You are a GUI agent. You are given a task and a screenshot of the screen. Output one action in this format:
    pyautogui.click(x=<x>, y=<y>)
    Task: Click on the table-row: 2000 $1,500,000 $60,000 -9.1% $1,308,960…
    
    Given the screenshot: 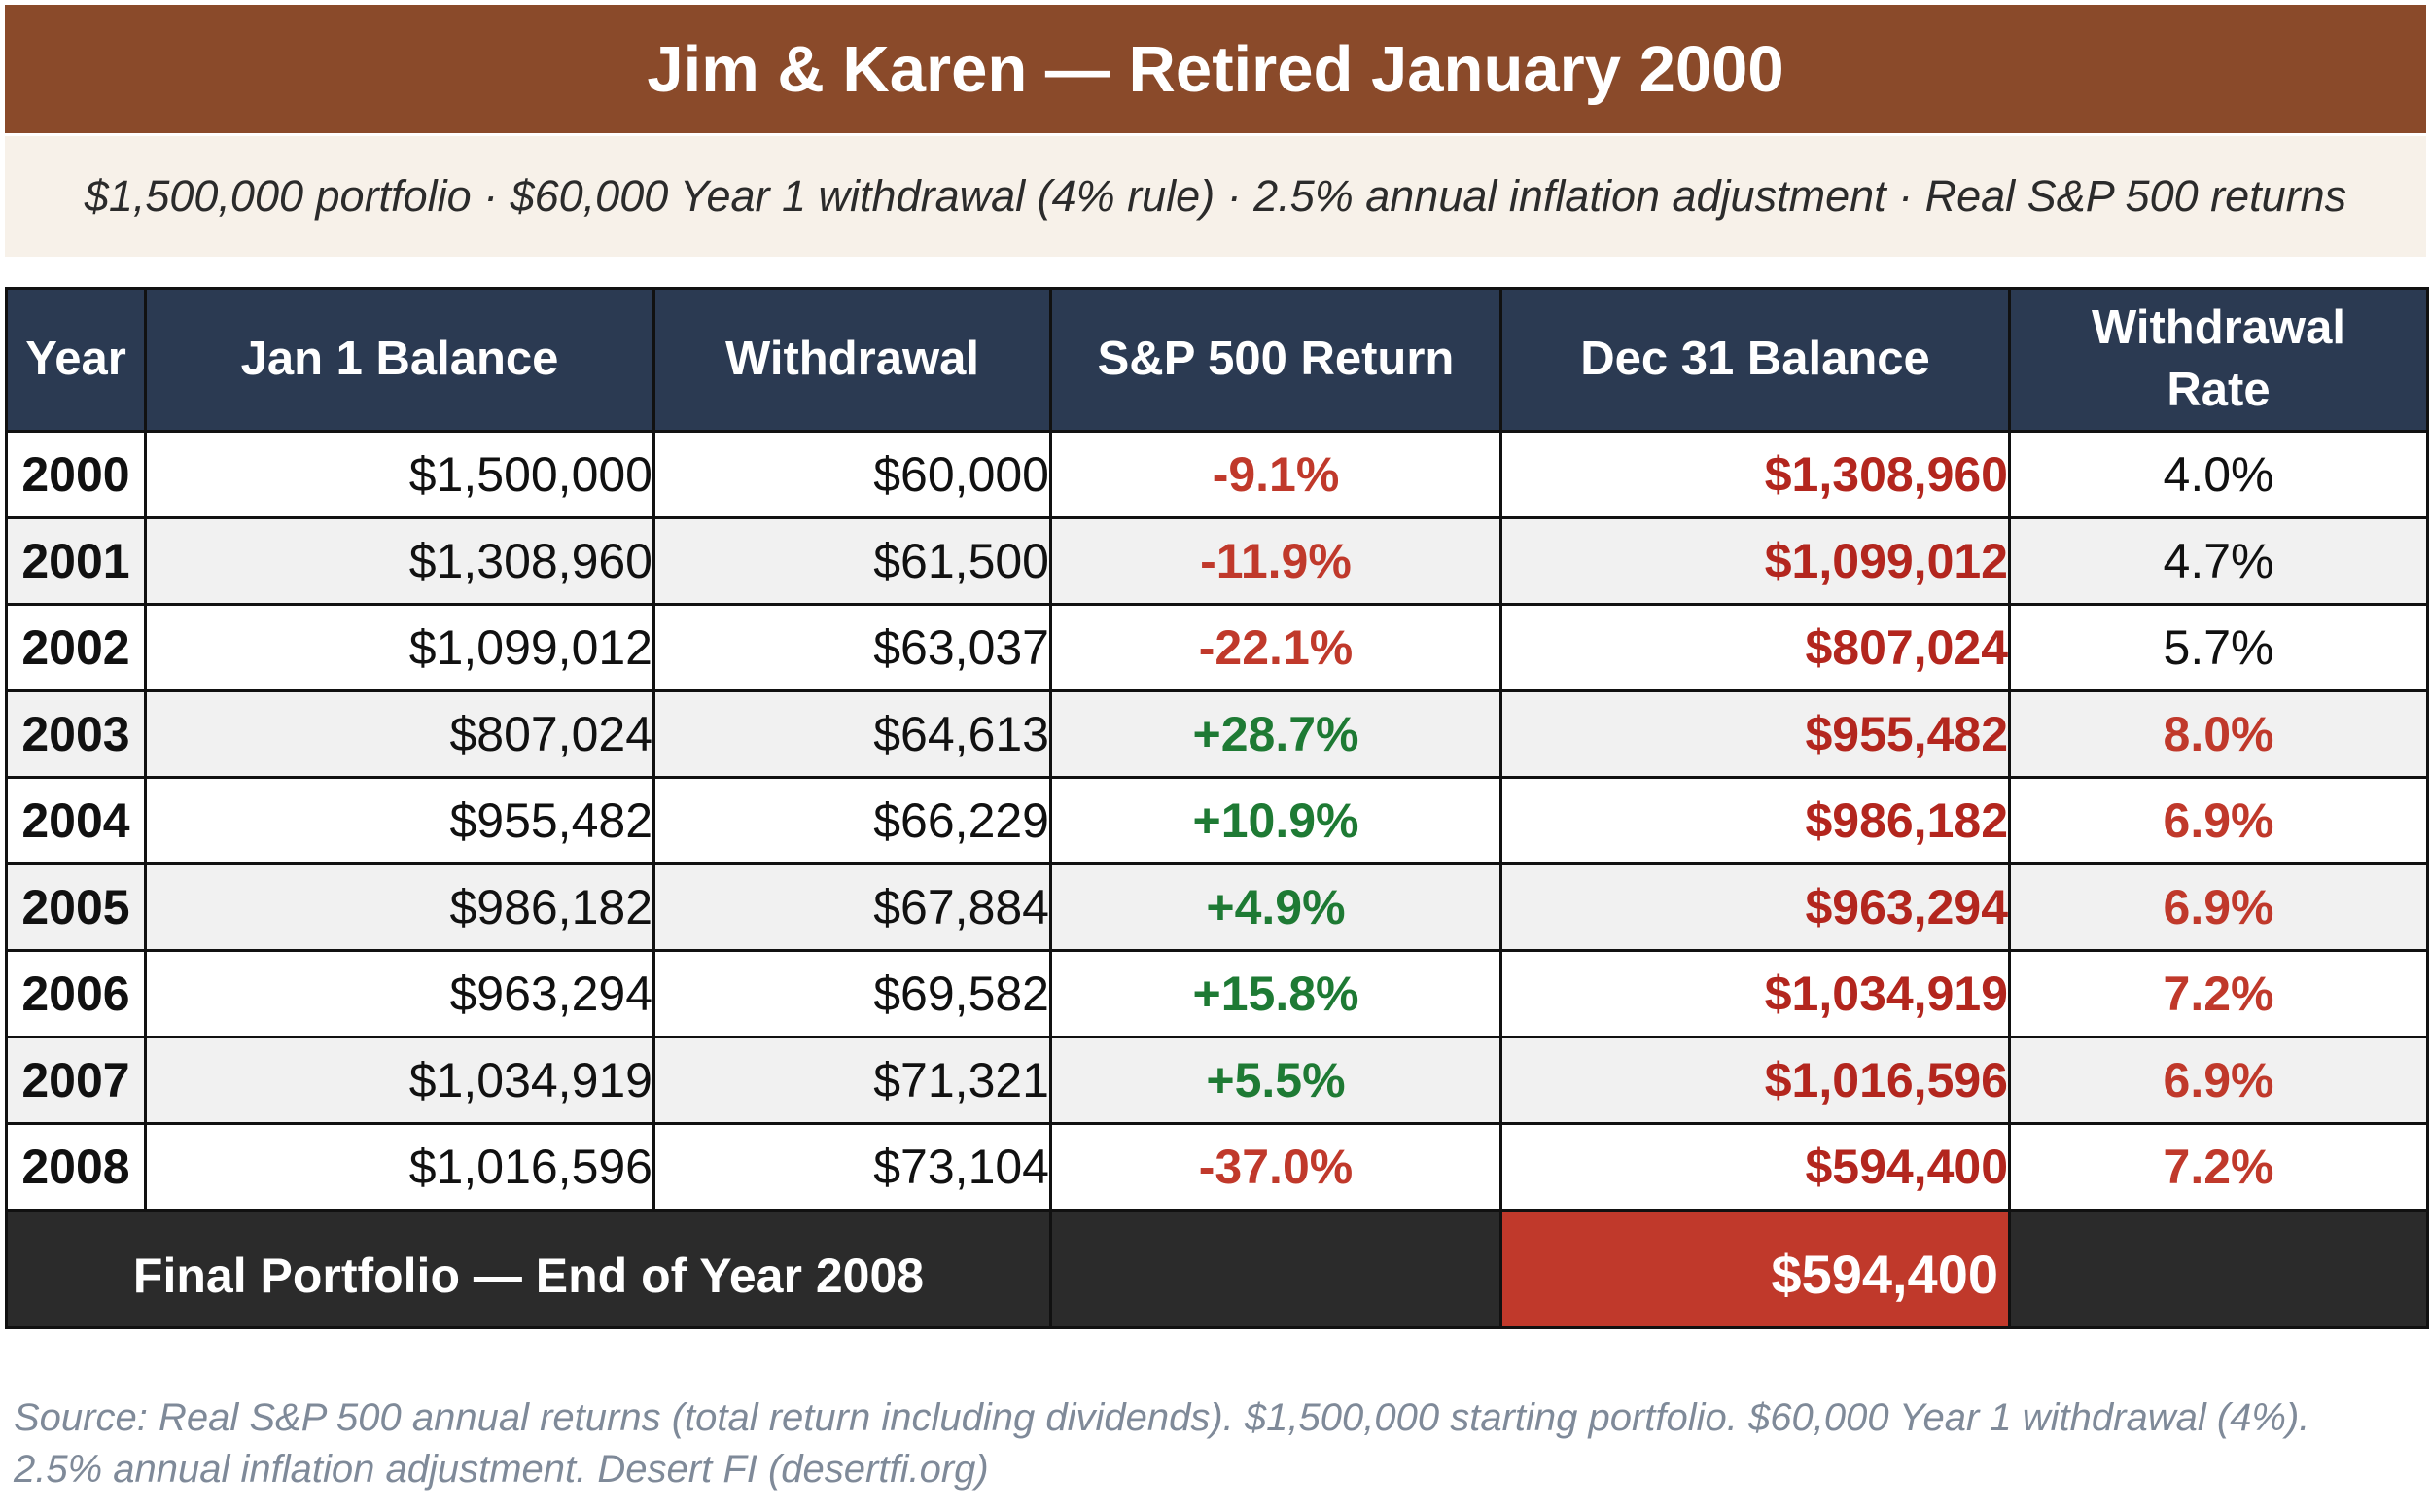 What is the action you would take?
    pyautogui.click(x=1217, y=474)
    